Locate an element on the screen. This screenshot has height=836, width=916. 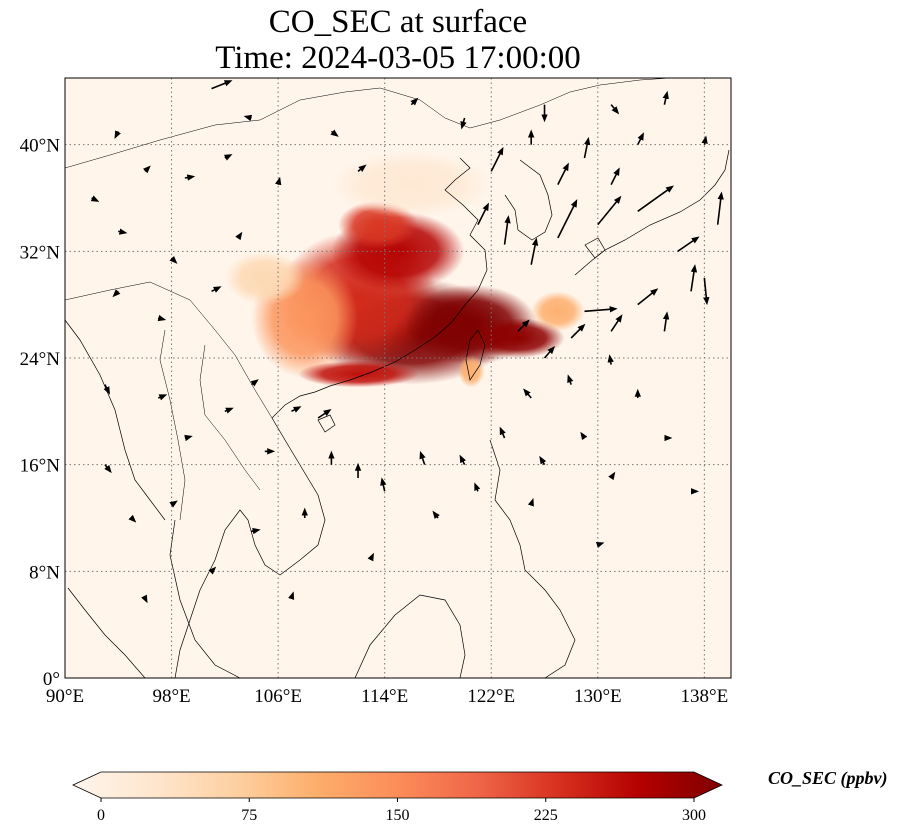
colorbar: 0 75 150 225 300 is located at coordinates (397, 797).